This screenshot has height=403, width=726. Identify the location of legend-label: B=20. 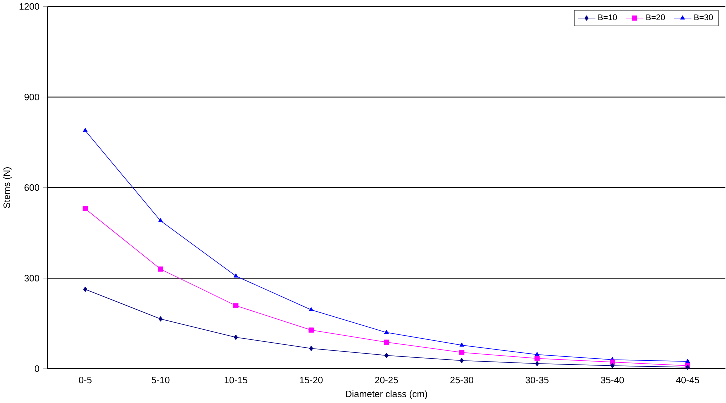
(656, 17).